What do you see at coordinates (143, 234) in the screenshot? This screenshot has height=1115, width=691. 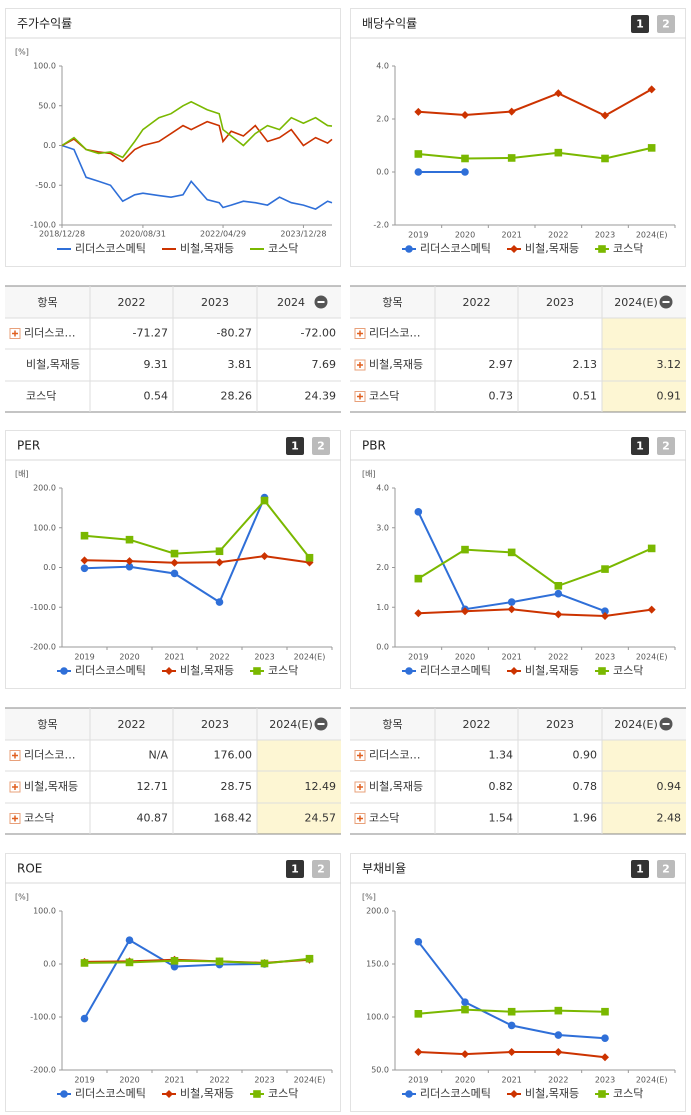 I see `x-tick-label: 2020/08/31` at bounding box center [143, 234].